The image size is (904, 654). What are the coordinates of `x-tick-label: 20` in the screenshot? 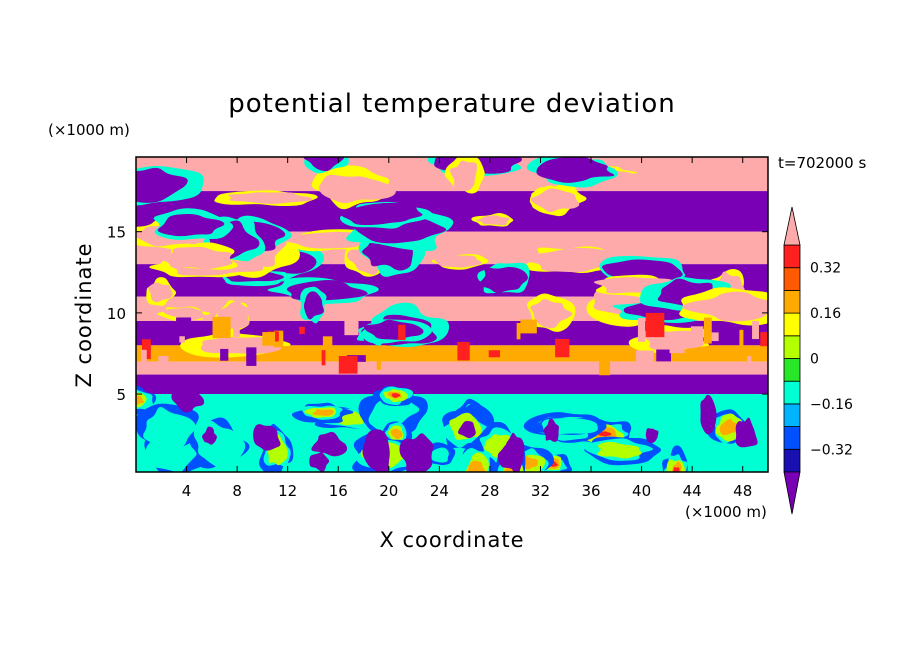 It's located at (388, 491).